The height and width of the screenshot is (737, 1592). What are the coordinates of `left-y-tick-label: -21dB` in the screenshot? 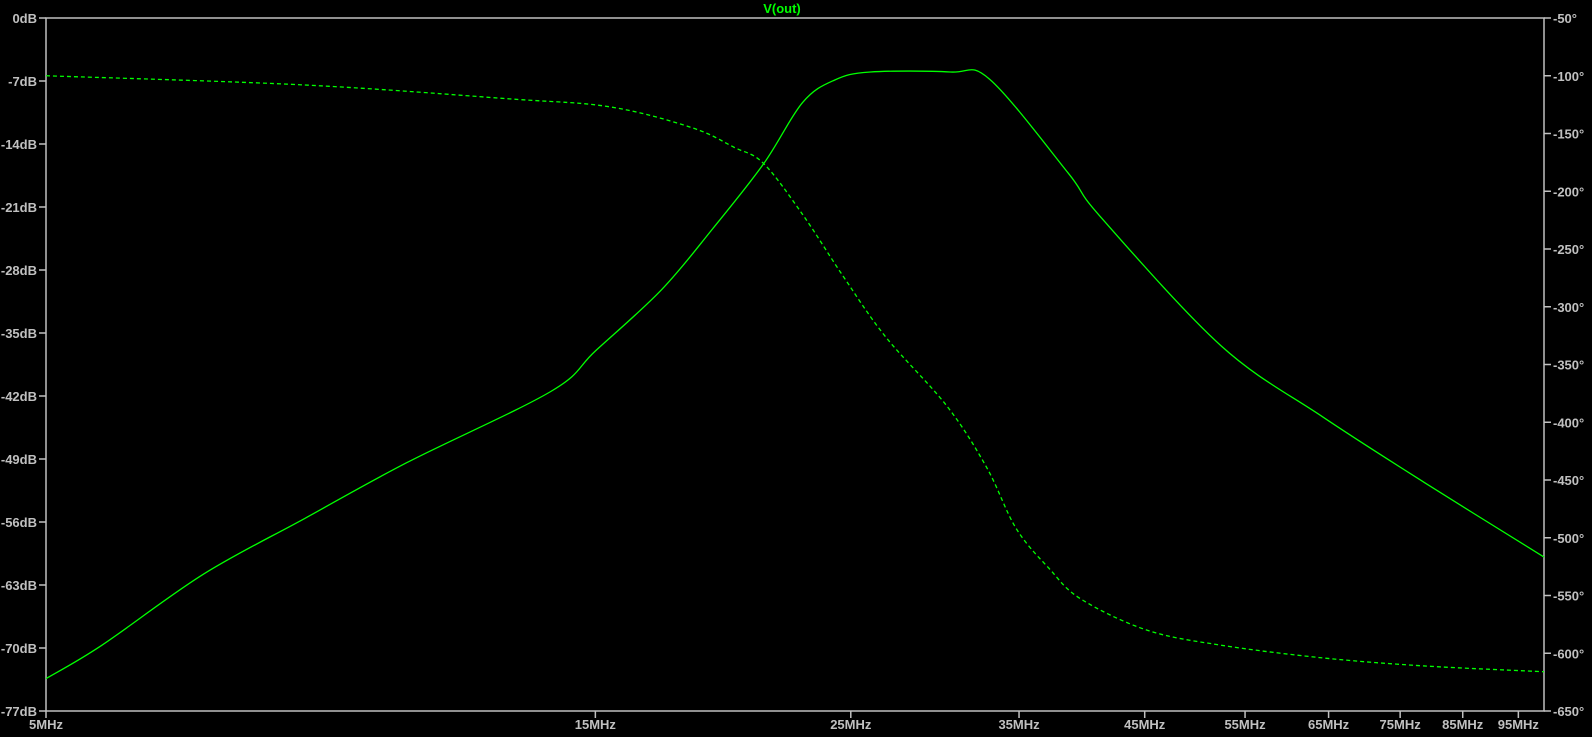 It's located at (19, 207).